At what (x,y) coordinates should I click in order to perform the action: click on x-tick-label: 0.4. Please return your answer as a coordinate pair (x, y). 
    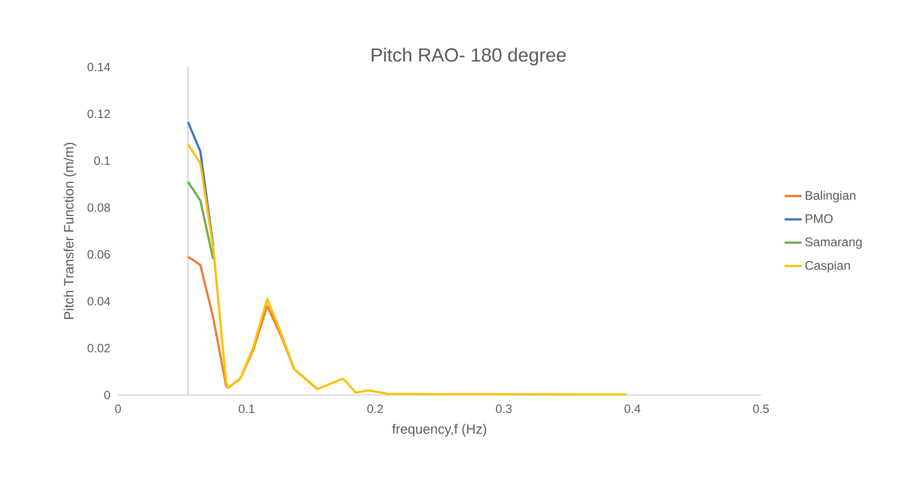
    Looking at the image, I should click on (632, 409).